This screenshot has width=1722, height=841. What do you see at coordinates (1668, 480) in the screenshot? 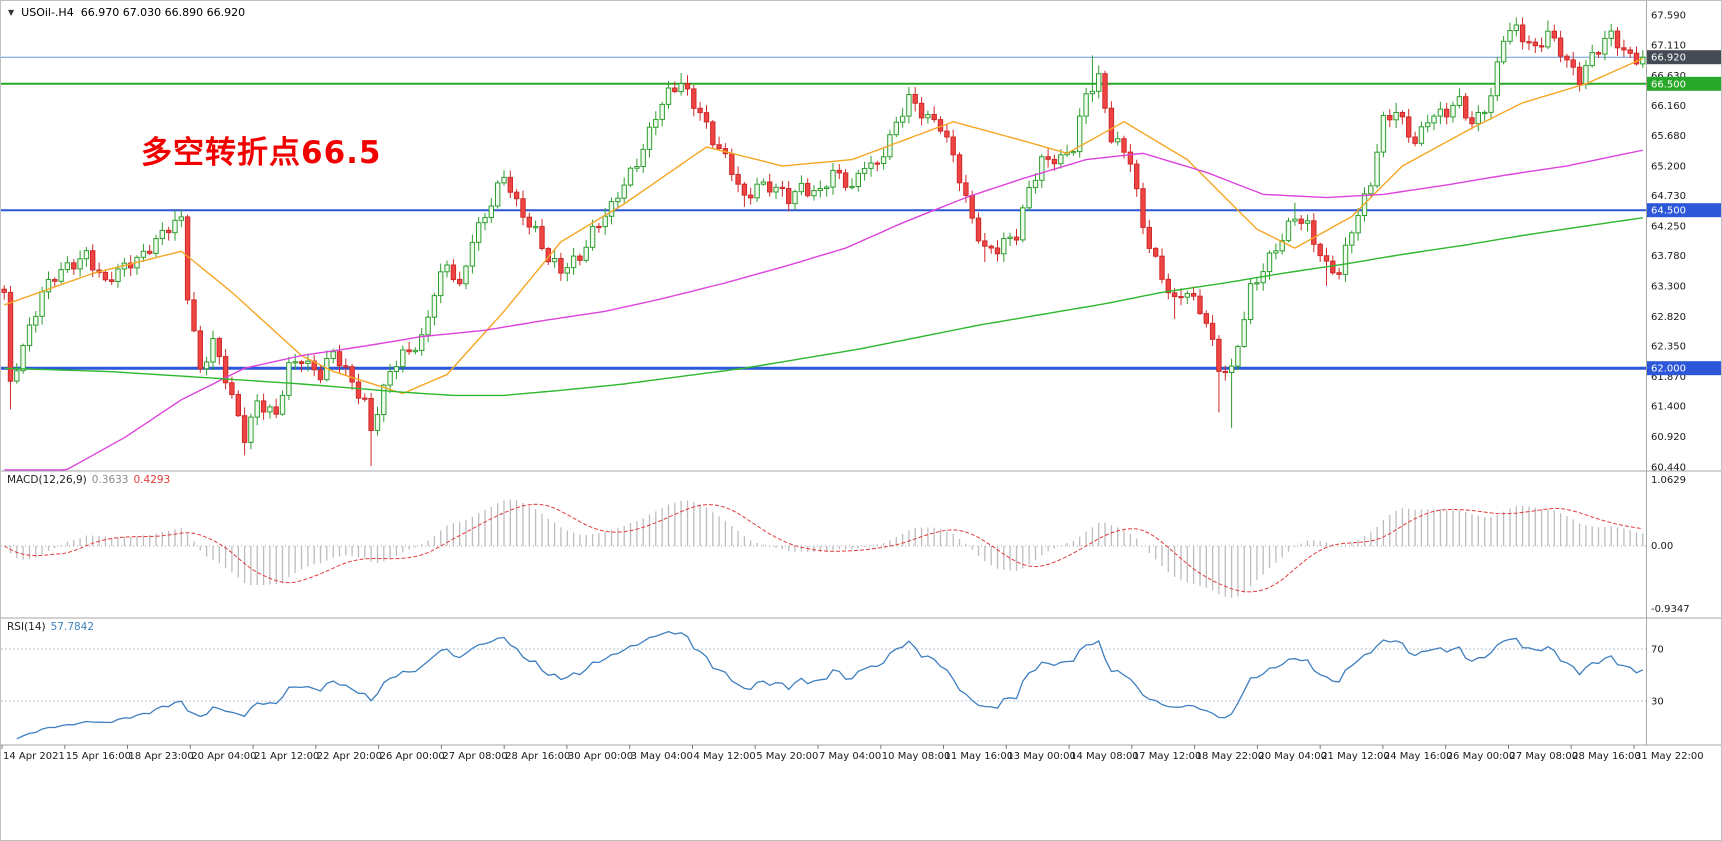
I see `svg-text: 1.0629` at bounding box center [1668, 480].